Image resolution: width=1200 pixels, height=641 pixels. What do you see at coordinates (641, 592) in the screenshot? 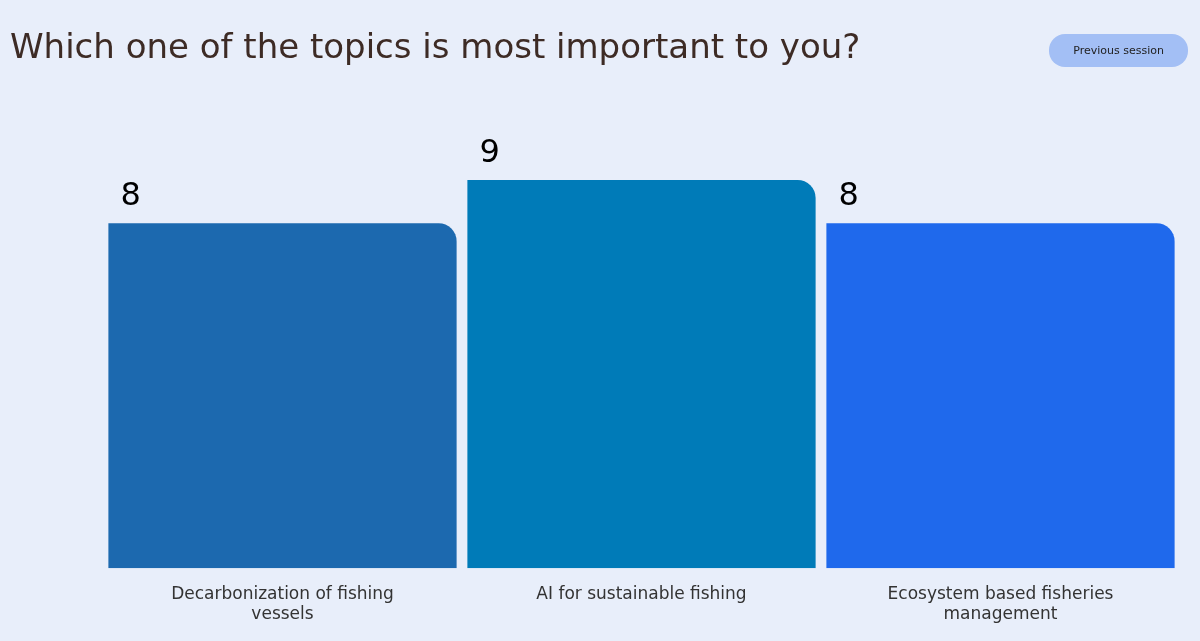
I see `x-tick-label: AI for sustainable fishing` at bounding box center [641, 592].